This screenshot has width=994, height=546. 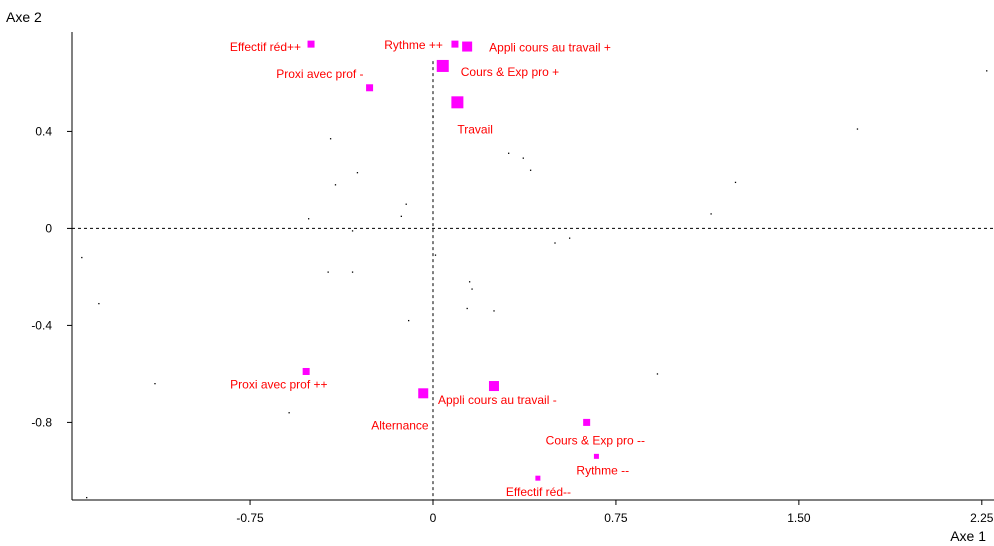 I want to click on category-label: Travail, so click(x=475, y=129).